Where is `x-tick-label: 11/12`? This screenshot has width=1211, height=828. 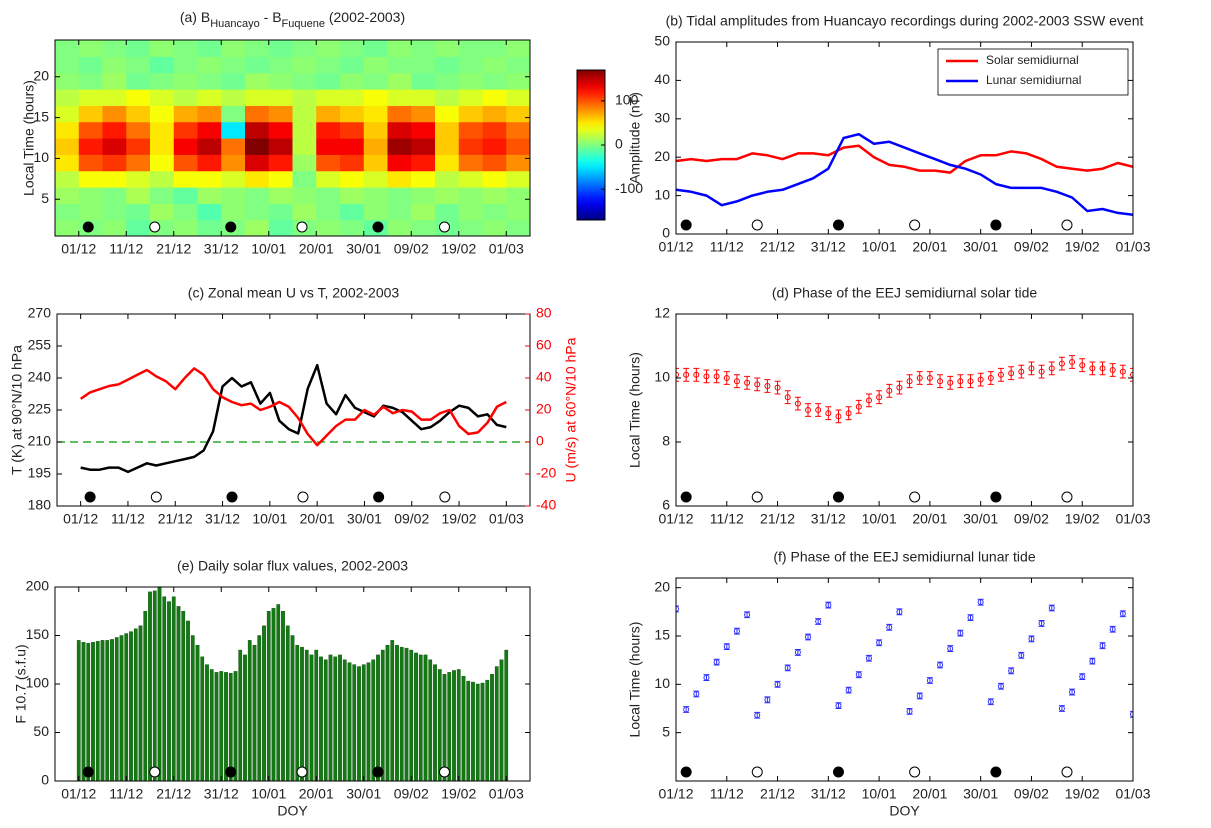
x-tick-label: 11/12 is located at coordinates (128, 519).